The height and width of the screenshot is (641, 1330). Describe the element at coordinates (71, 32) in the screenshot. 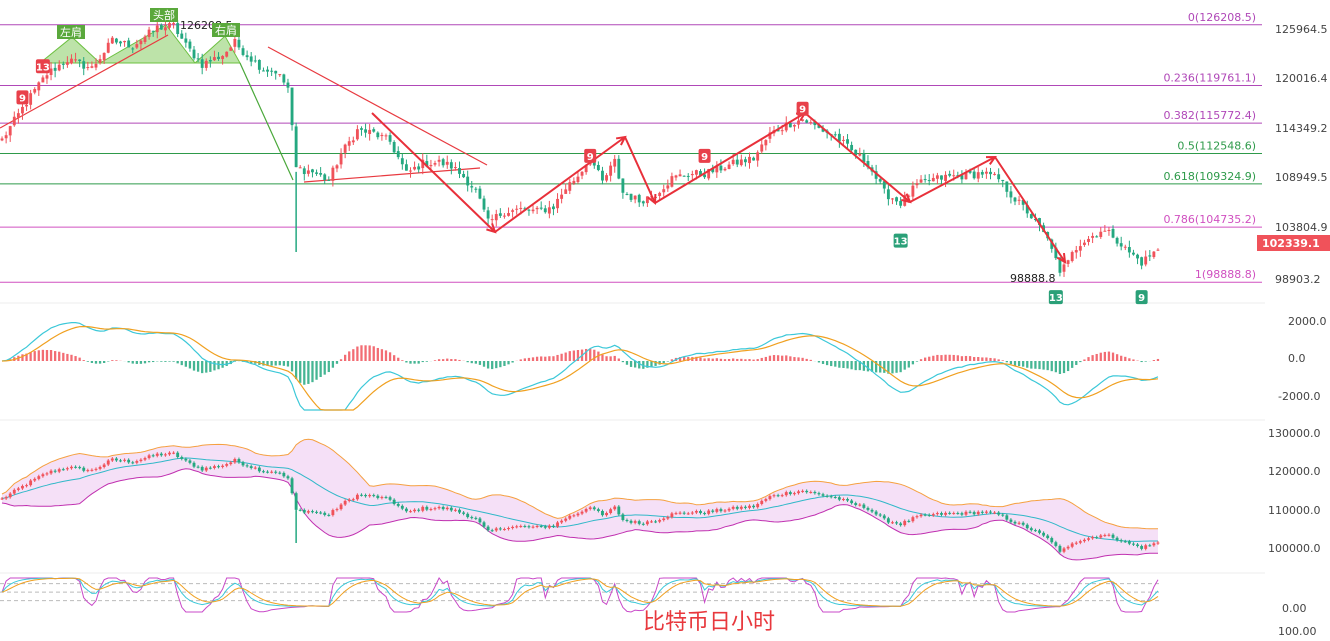

I see `left-shoulder-label: 左肩` at that location.